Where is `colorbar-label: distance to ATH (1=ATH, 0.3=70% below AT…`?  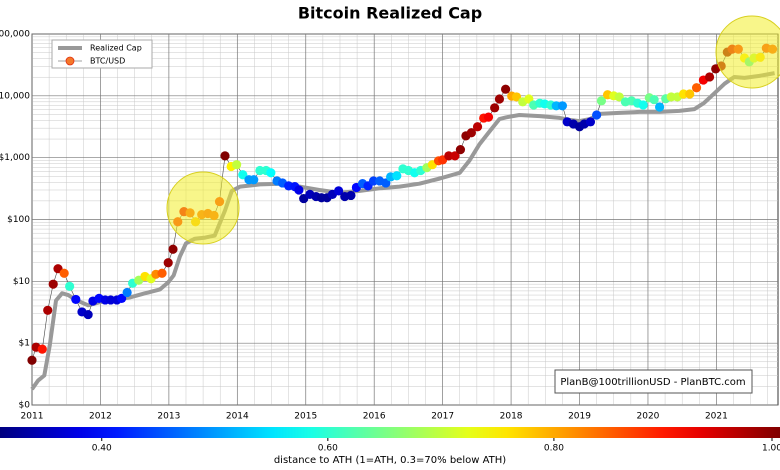 colorbar-label: distance to ATH (1=ATH, 0.3=70% below AT… is located at coordinates (390, 460).